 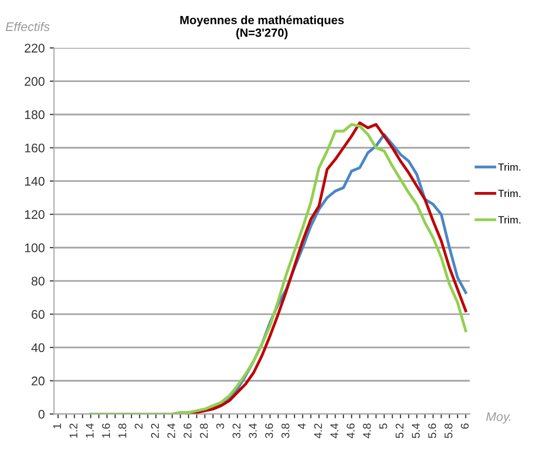 I want to click on x-tick-label: 1.2, so click(x=73, y=431).